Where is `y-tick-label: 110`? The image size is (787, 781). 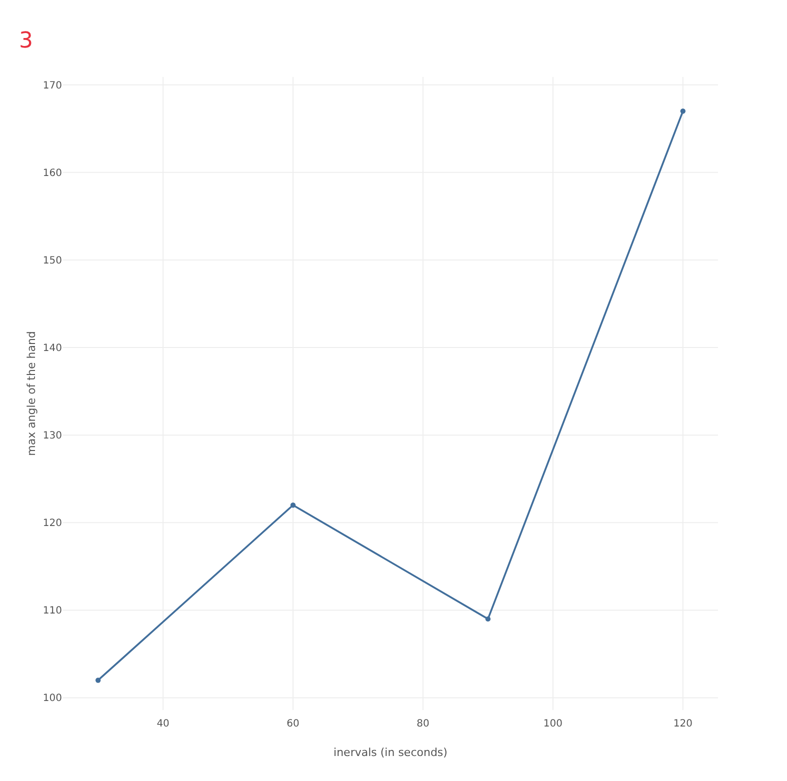
y-tick-label: 110 is located at coordinates (52, 611).